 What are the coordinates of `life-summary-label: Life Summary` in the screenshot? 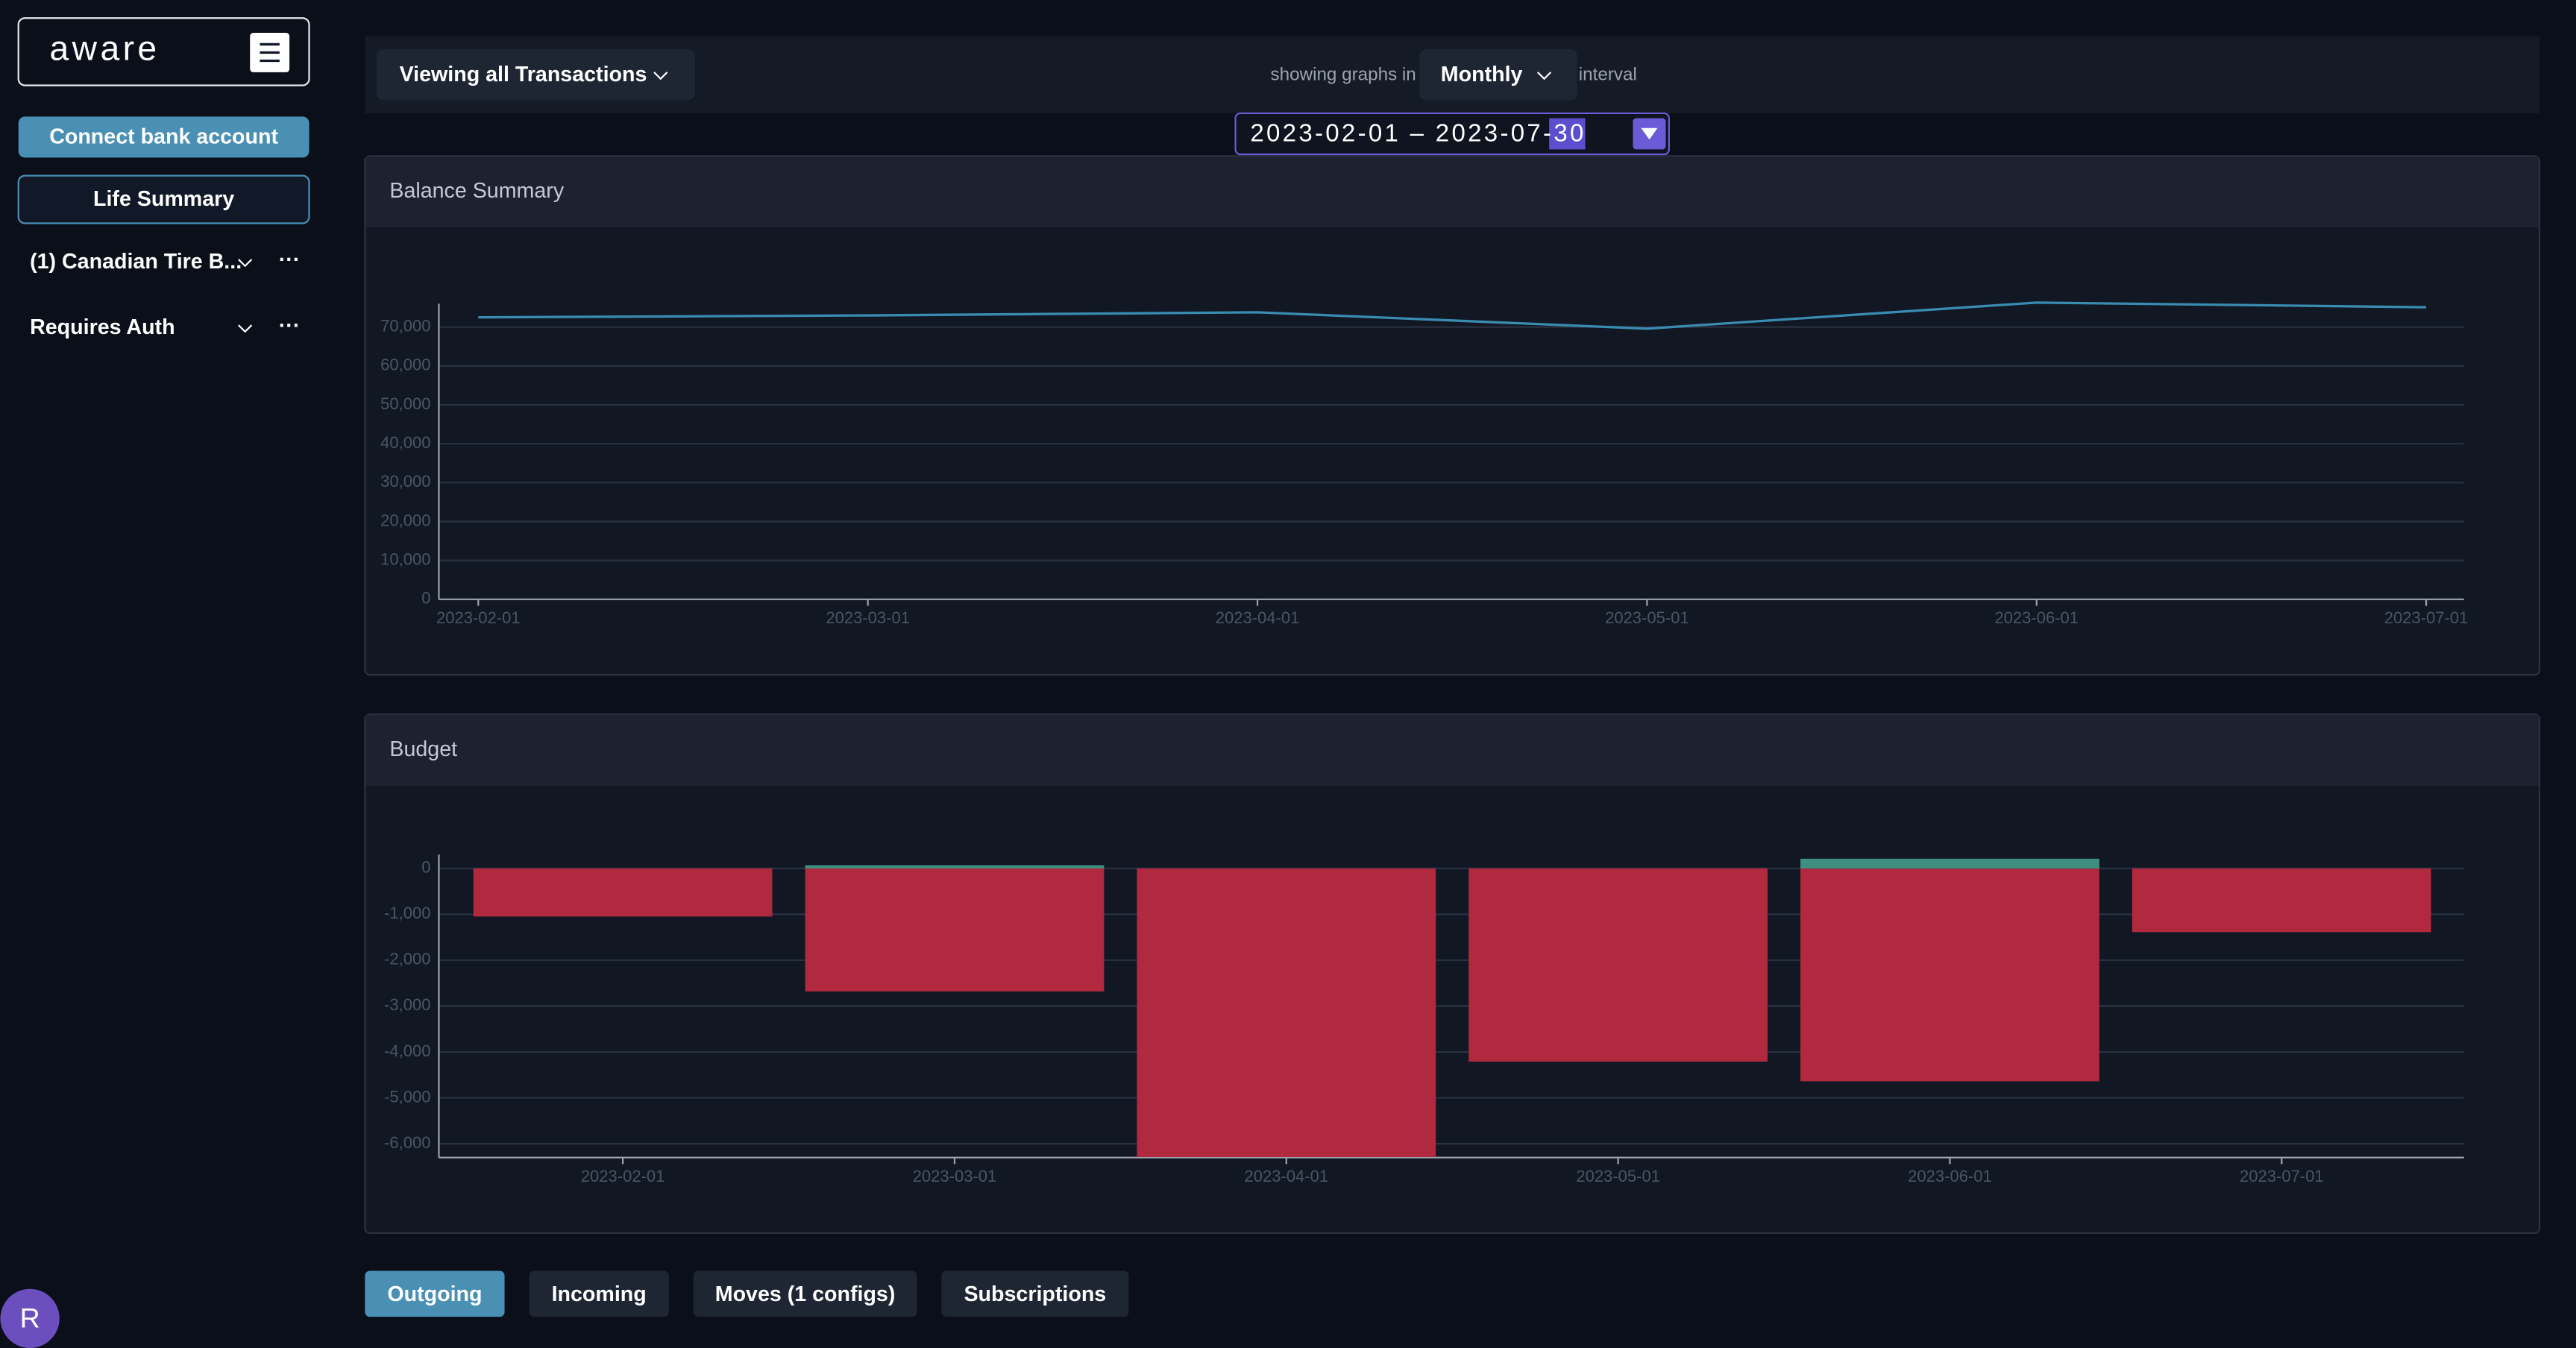 It's located at (164, 199).